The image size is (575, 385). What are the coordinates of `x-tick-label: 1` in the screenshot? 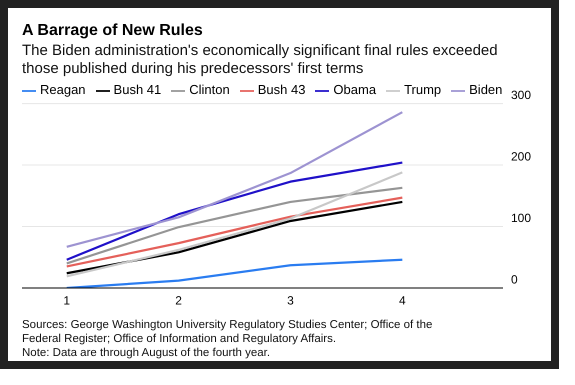 It's located at (66, 301).